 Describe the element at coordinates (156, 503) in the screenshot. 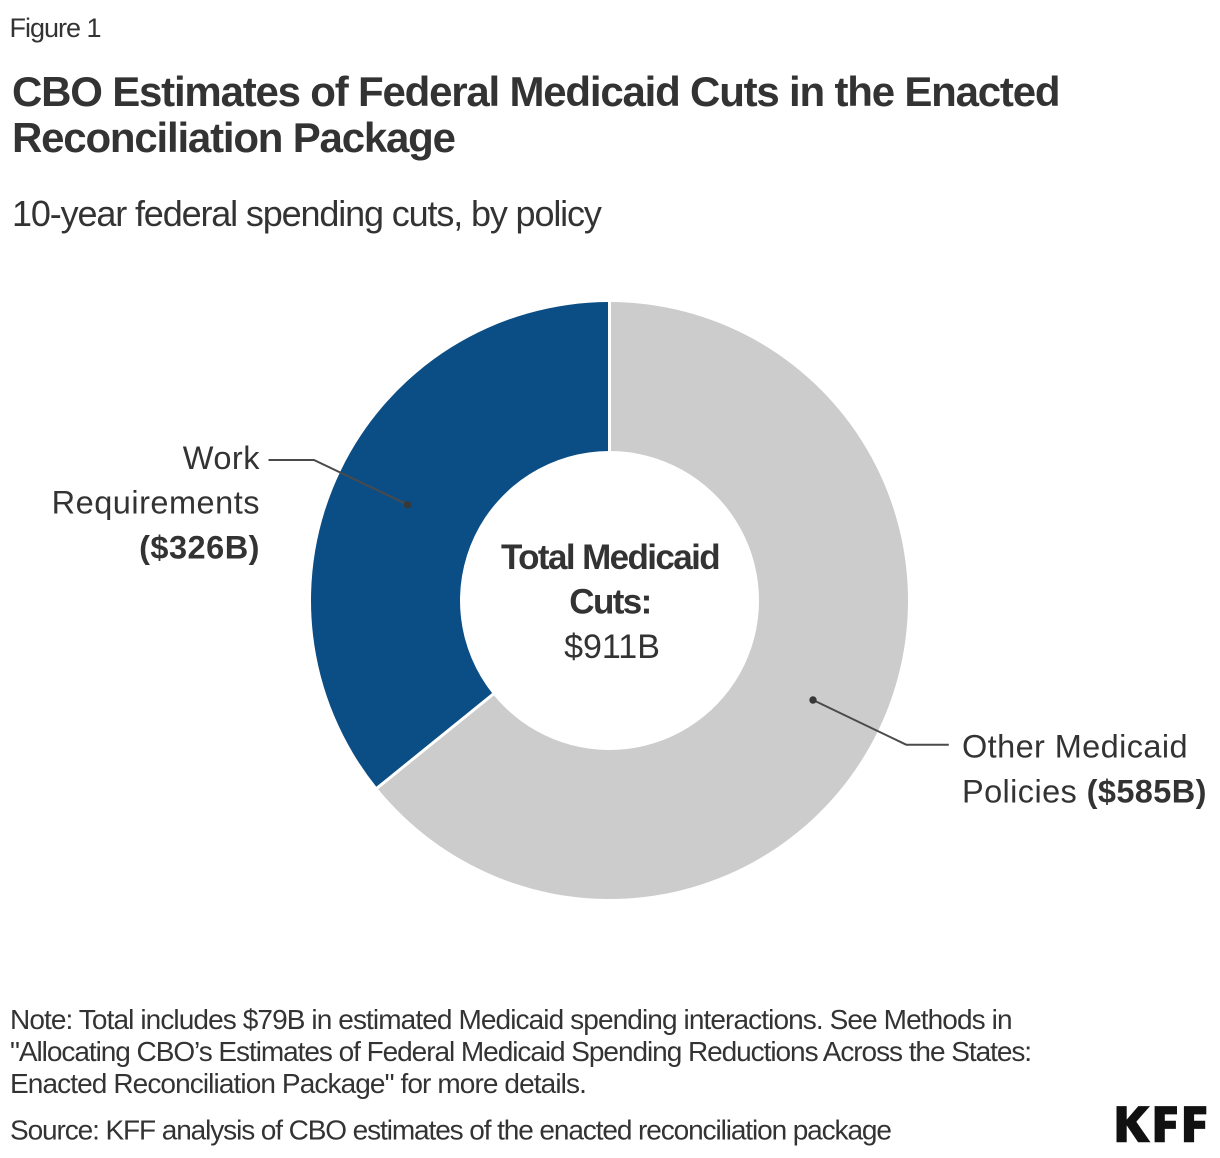

I see `svg-text: Requirements` at that location.